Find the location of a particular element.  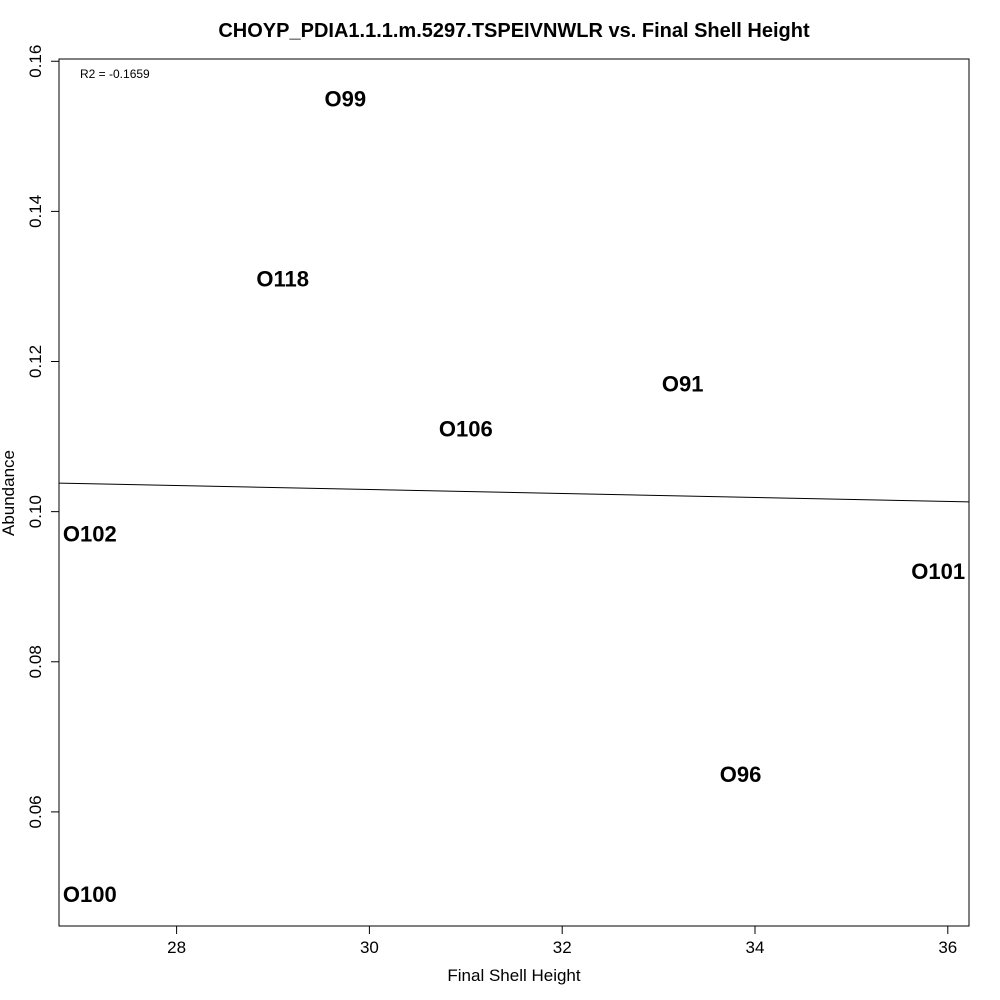

y-tick-label: 0.06 is located at coordinates (35, 811).